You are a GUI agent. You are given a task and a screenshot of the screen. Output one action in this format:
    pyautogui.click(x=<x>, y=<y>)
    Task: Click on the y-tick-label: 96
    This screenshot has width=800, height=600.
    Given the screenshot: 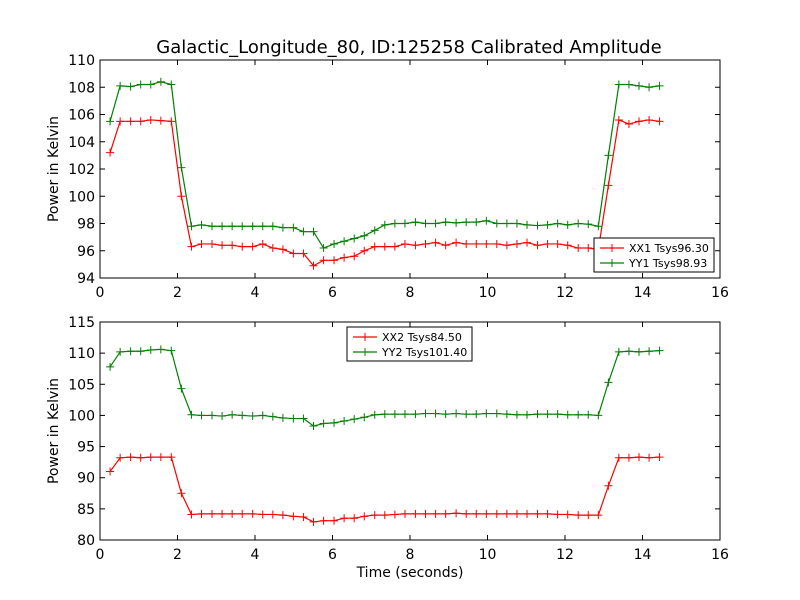 What is the action you would take?
    pyautogui.click(x=86, y=252)
    